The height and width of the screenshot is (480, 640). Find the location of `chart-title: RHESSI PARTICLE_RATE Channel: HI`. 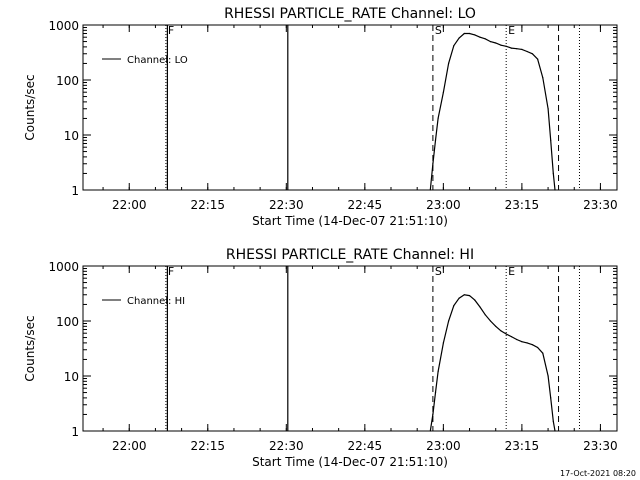

chart-title: RHESSI PARTICLE_RATE Channel: HI is located at coordinates (350, 255).